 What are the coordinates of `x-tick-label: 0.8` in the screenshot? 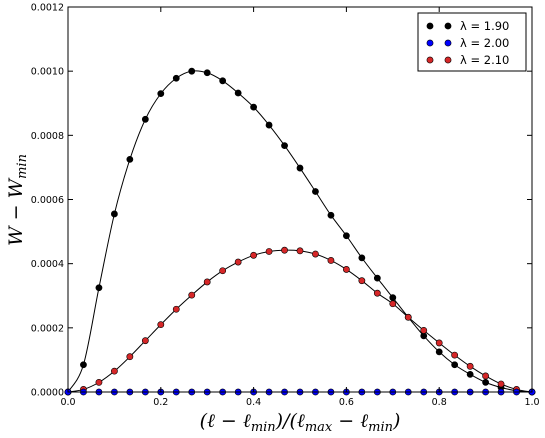 It's located at (439, 402).